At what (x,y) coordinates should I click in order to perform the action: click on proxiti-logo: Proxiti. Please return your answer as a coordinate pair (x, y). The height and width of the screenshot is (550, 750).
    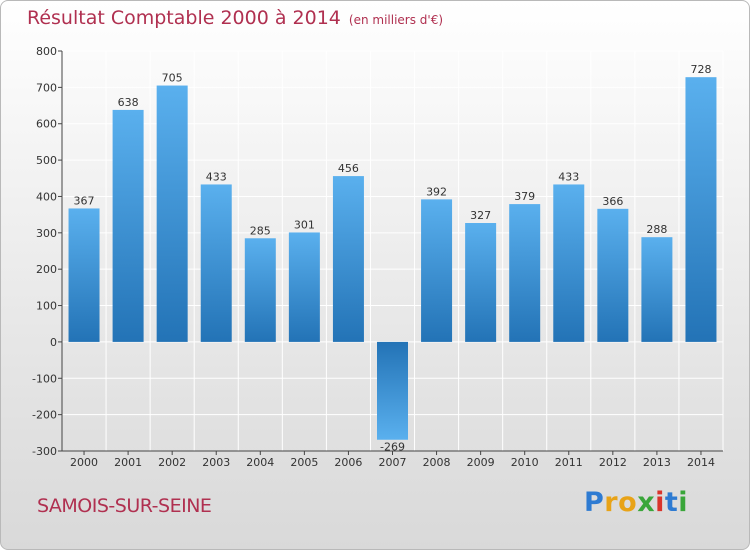
    Looking at the image, I should click on (636, 502).